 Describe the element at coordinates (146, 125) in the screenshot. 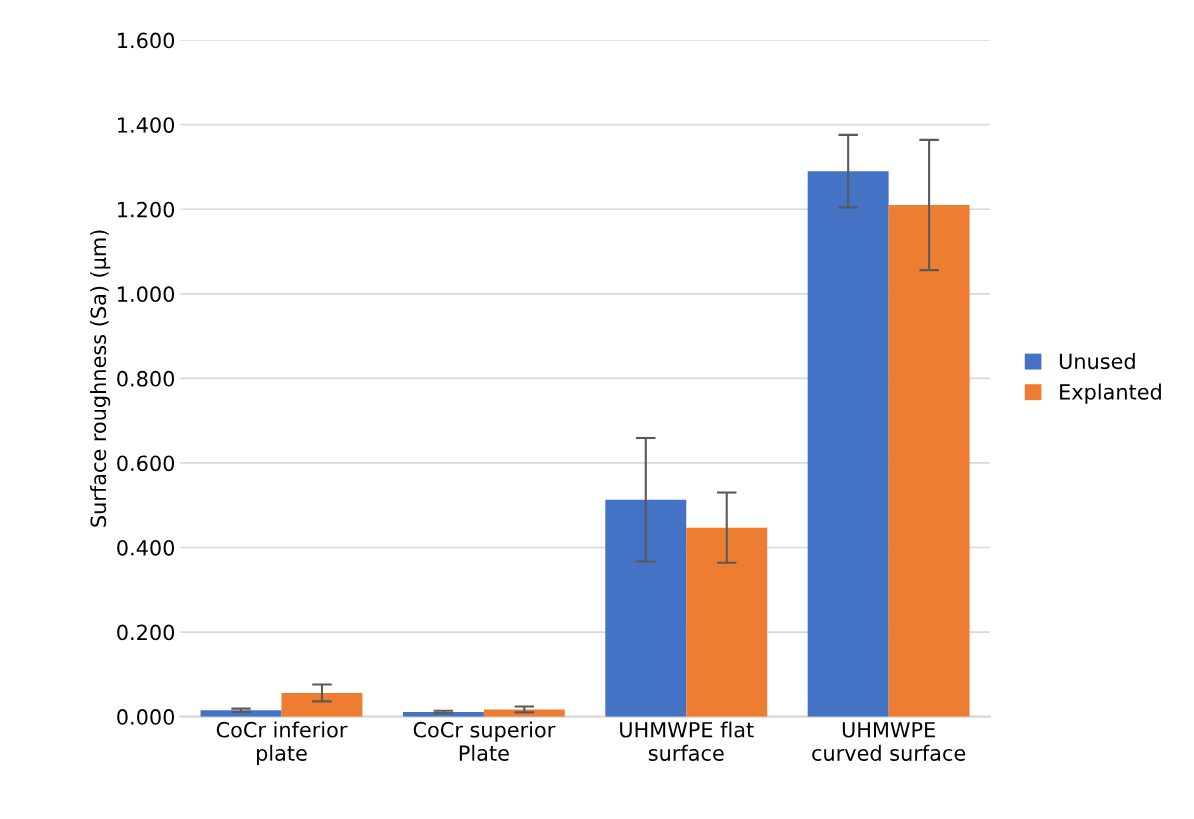

I see `y-tick-label: 1.400` at that location.